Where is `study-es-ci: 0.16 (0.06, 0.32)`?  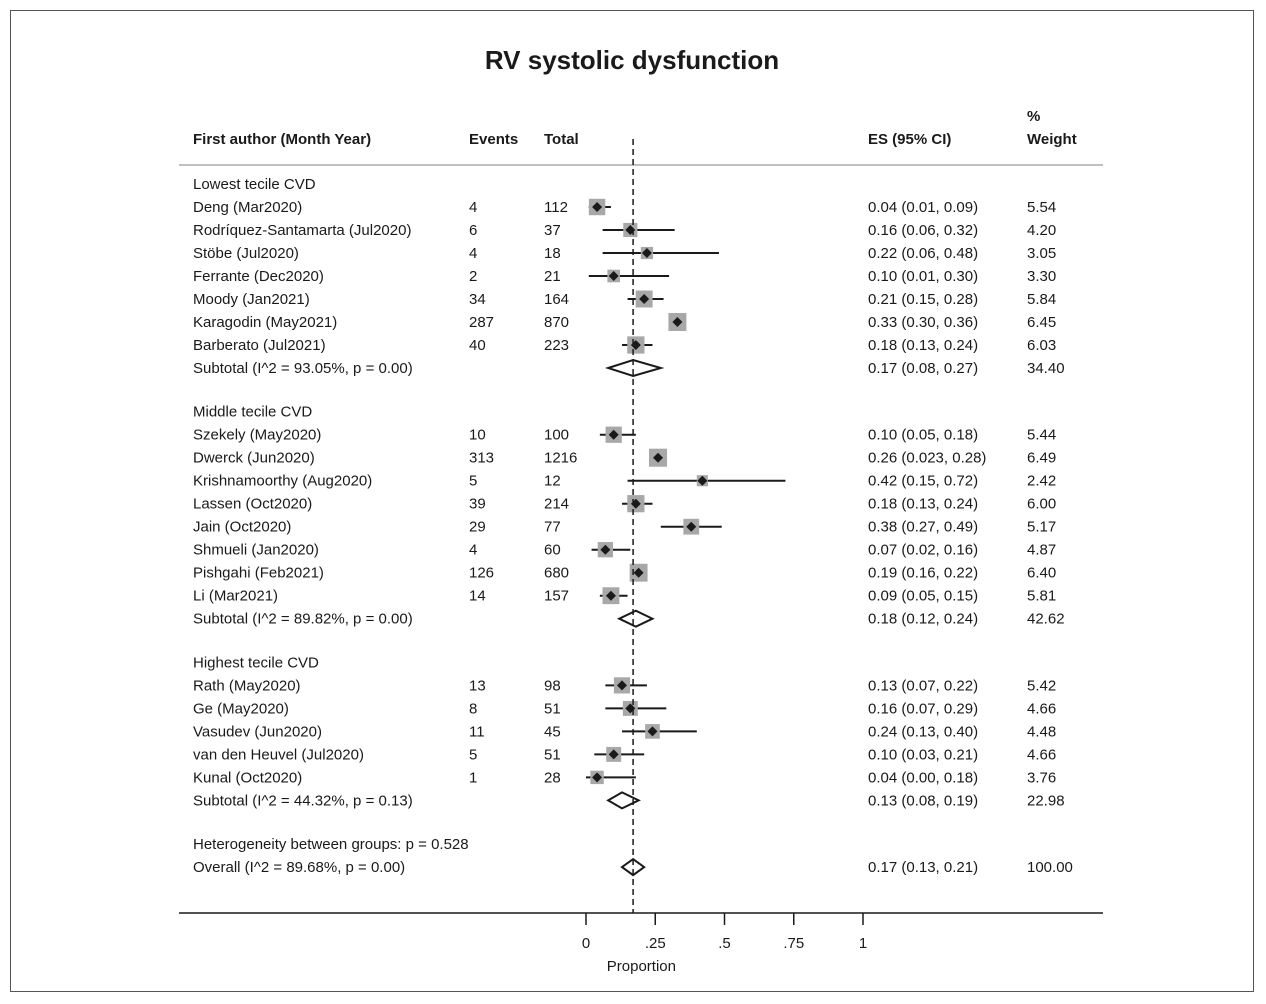
study-es-ci: 0.16 (0.06, 0.32) is located at coordinates (923, 230).